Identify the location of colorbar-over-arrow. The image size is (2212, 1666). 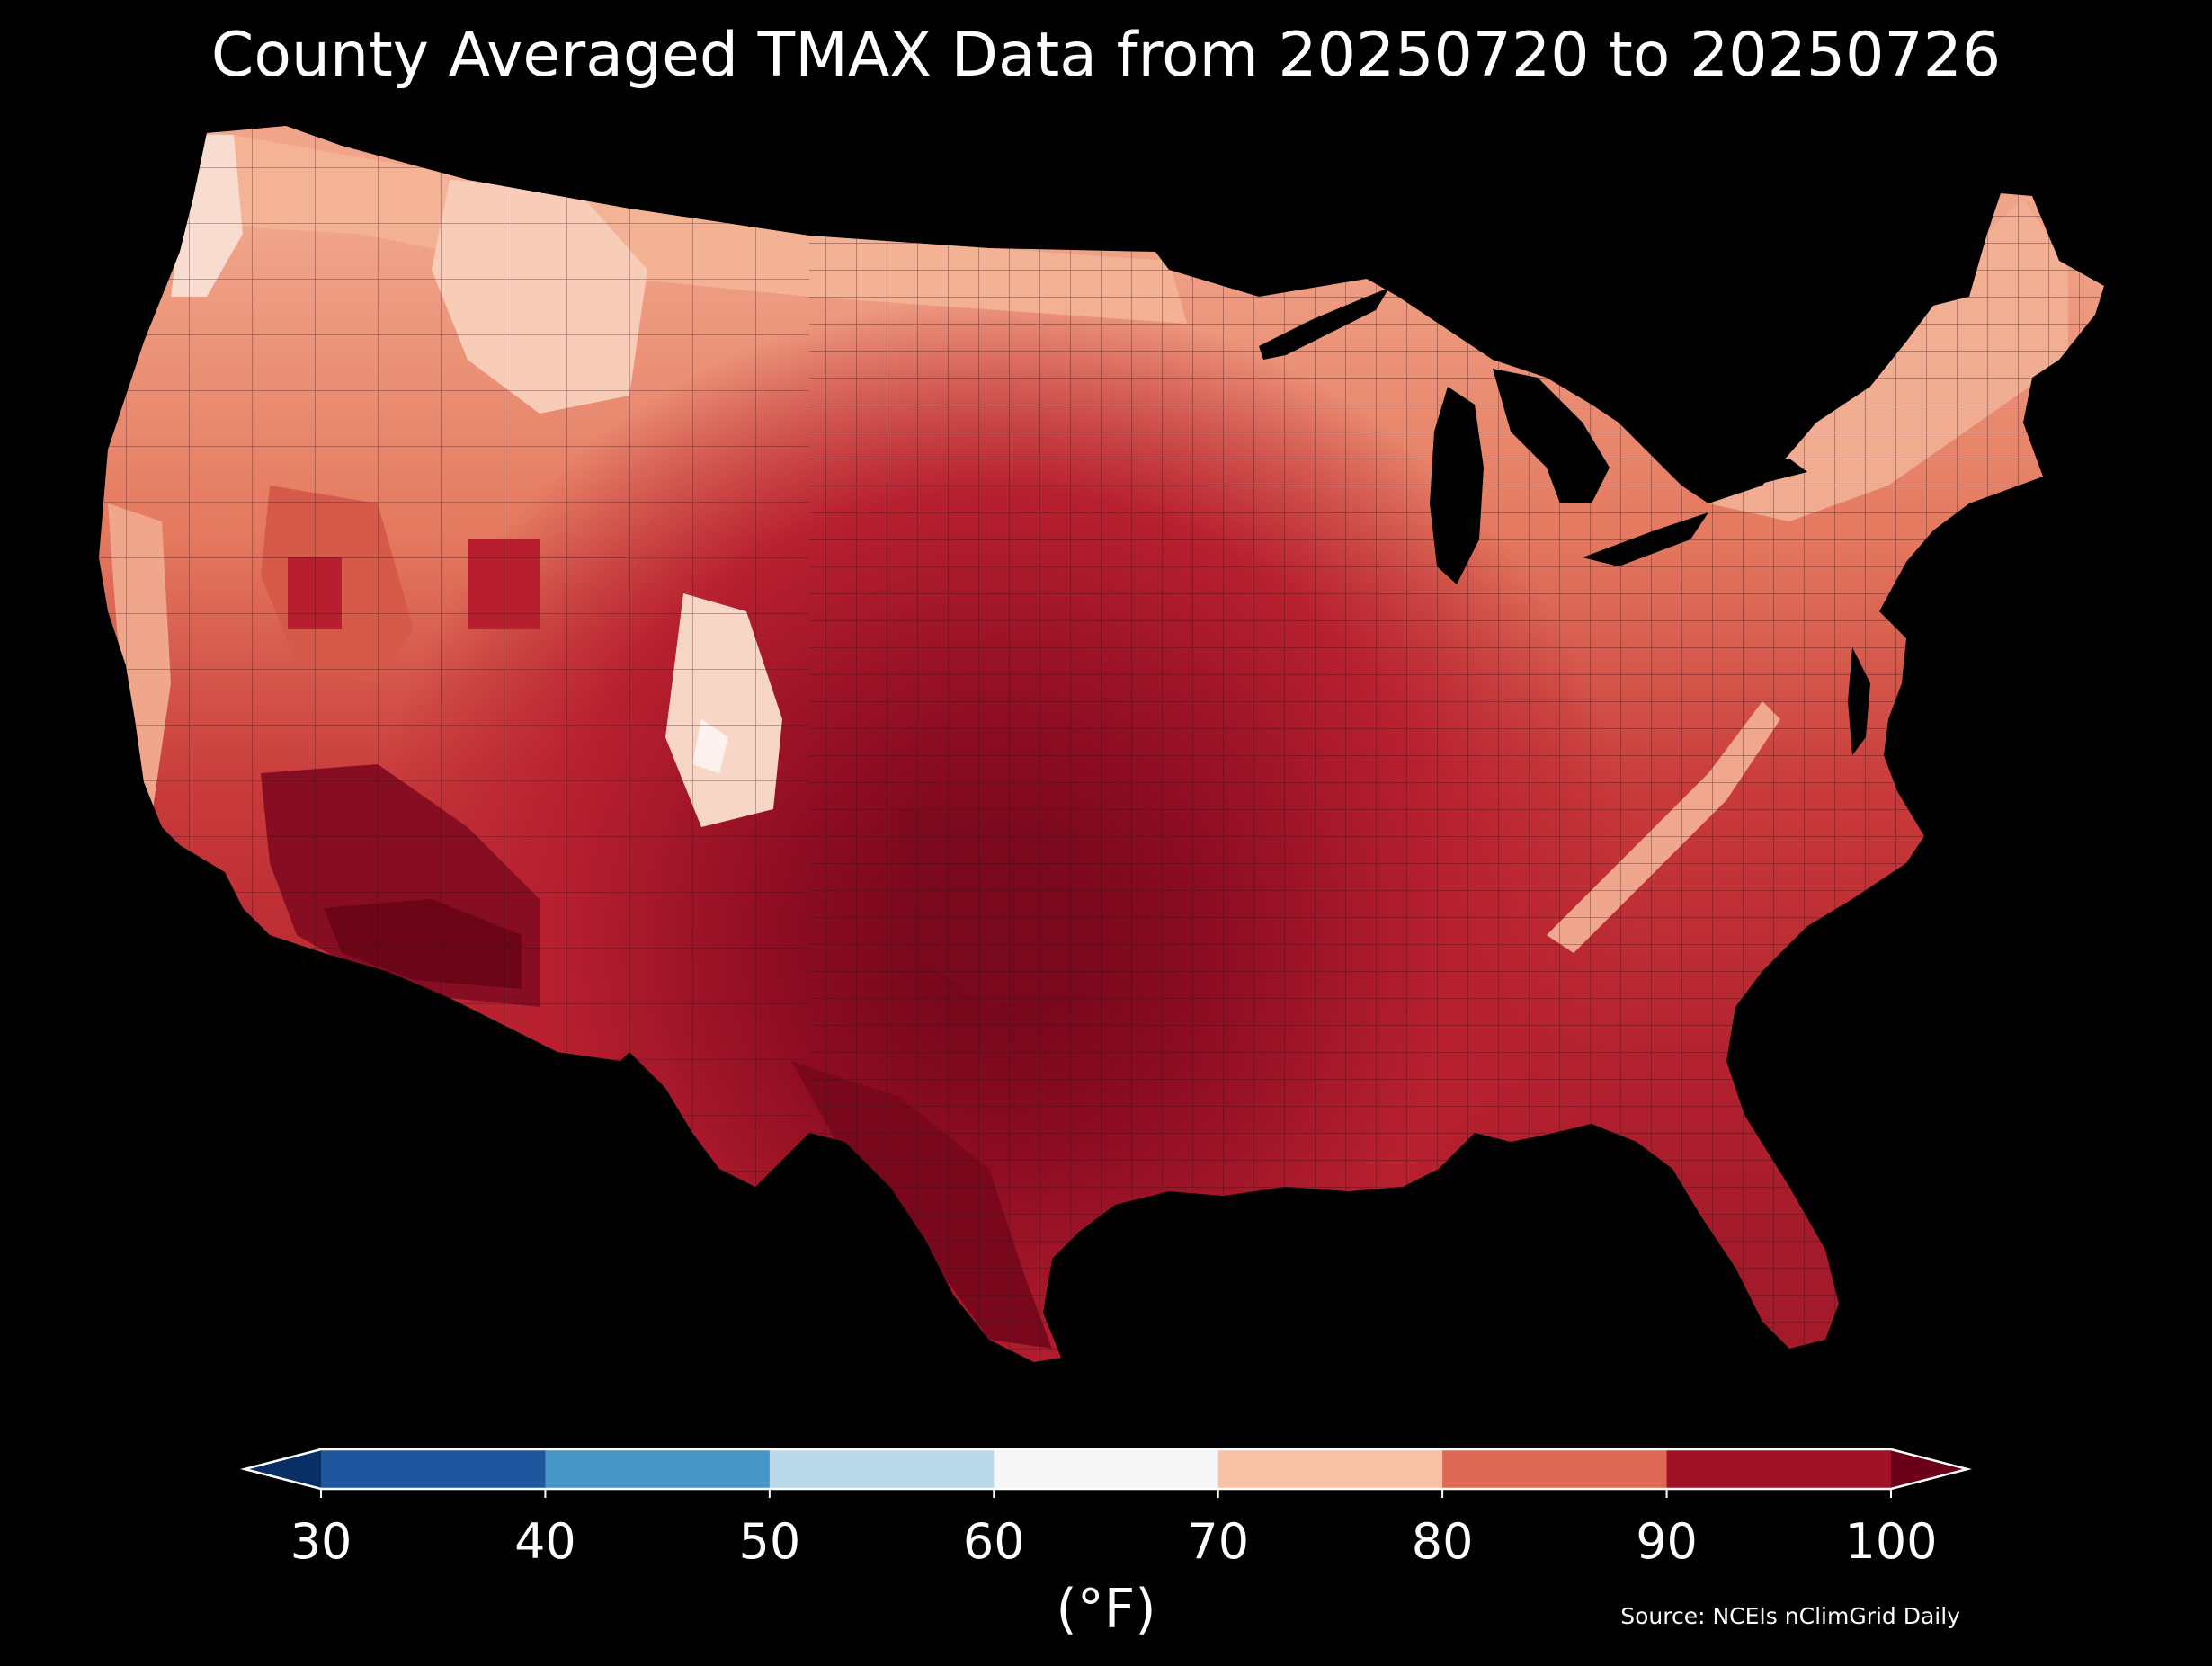
(1929, 1469).